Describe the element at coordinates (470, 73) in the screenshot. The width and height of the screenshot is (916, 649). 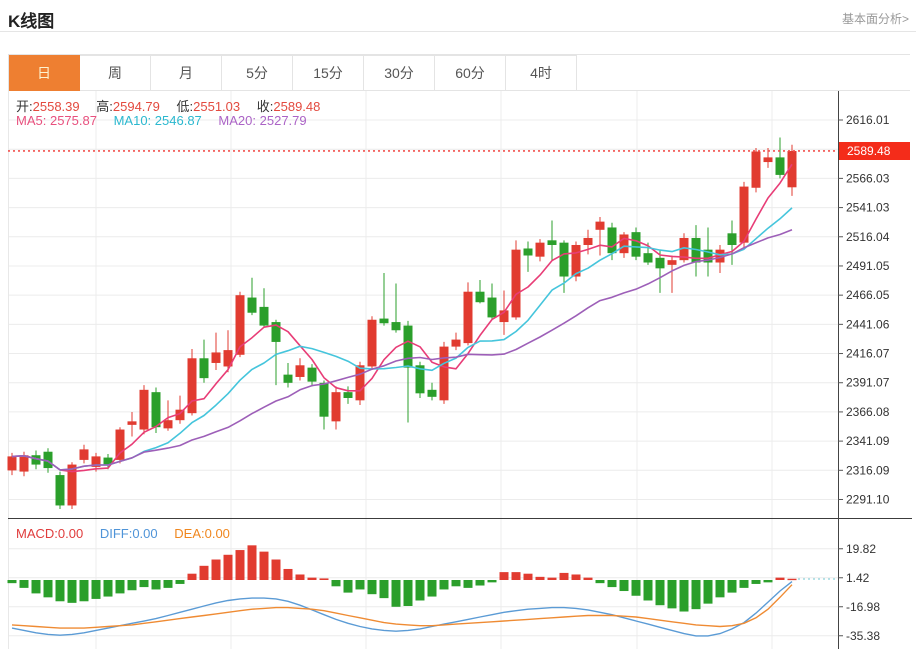
I see `tab-60min: 60分` at that location.